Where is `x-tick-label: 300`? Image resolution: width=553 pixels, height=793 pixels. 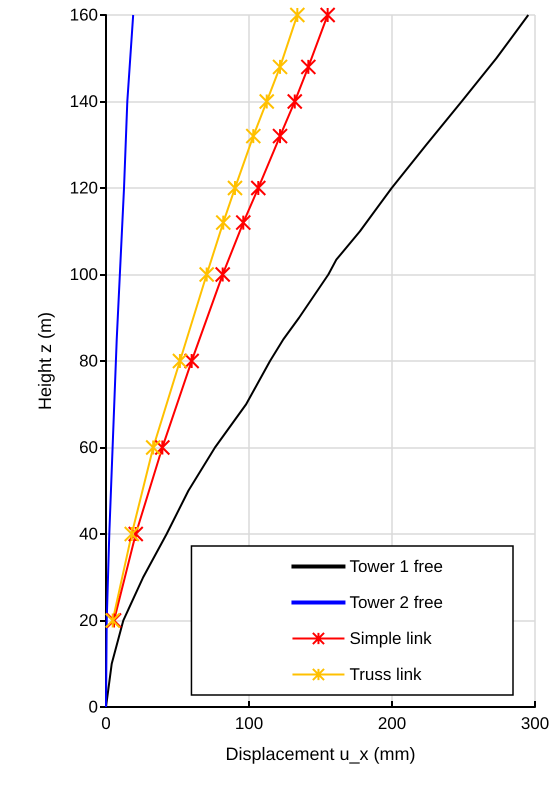 x-tick-label: 300 is located at coordinates (535, 723).